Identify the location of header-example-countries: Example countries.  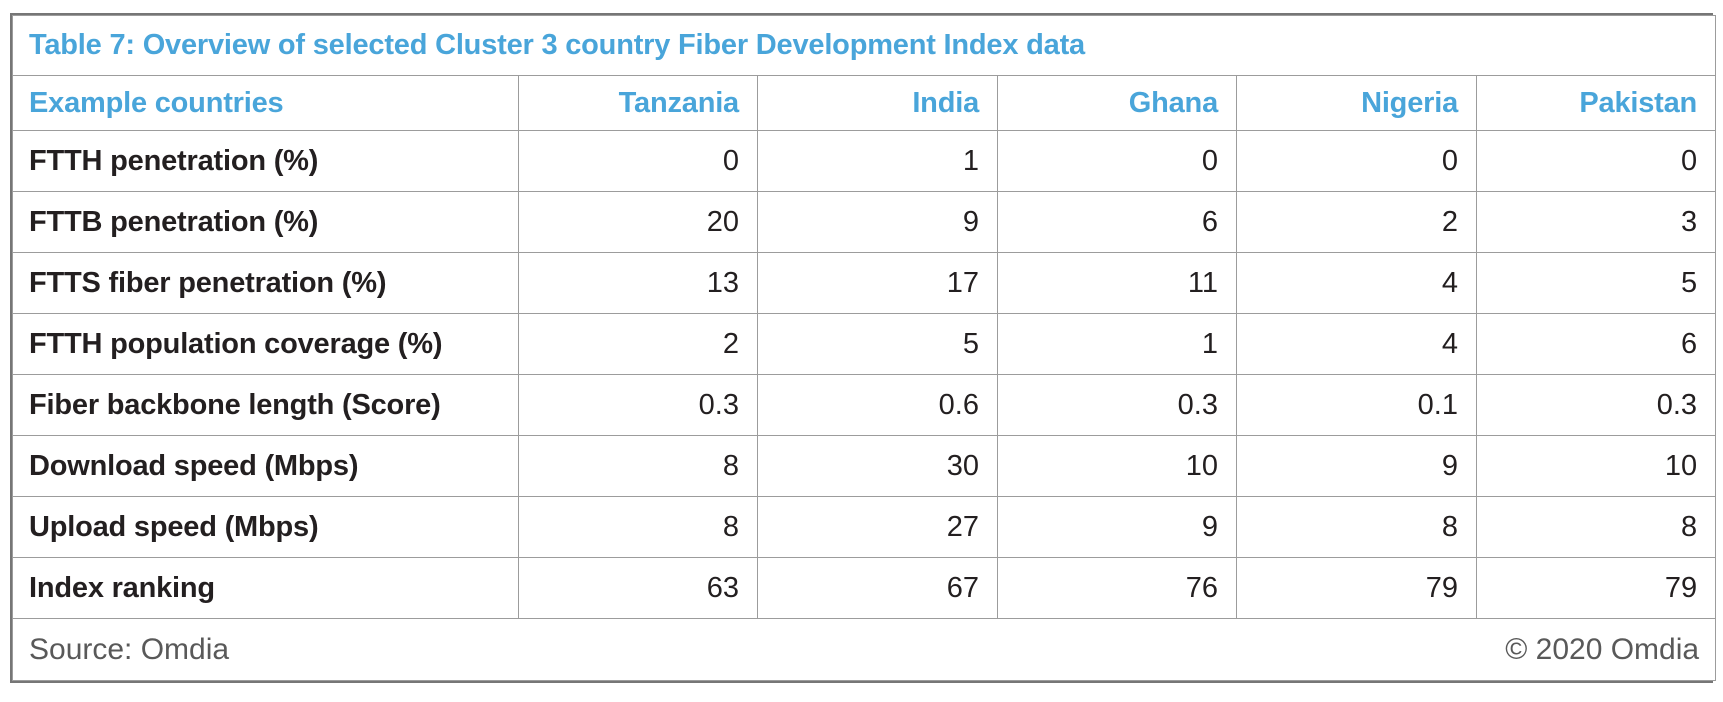
(265, 103).